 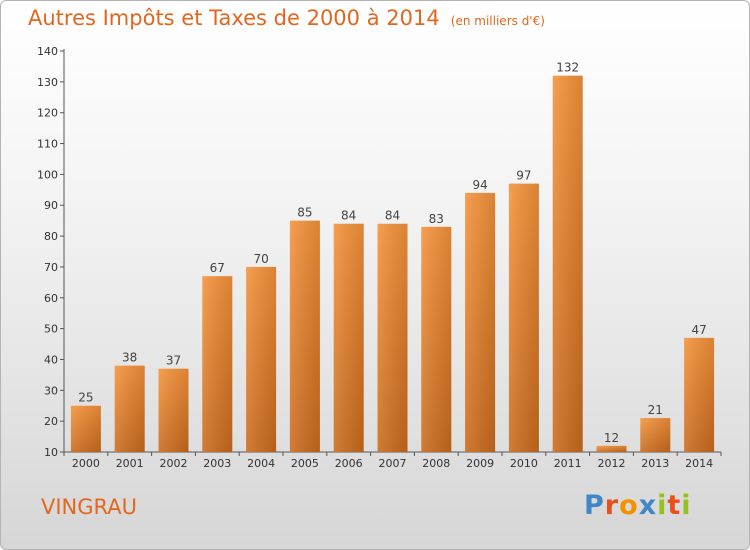 What do you see at coordinates (174, 463) in the screenshot?
I see `x-tick-label: 2002` at bounding box center [174, 463].